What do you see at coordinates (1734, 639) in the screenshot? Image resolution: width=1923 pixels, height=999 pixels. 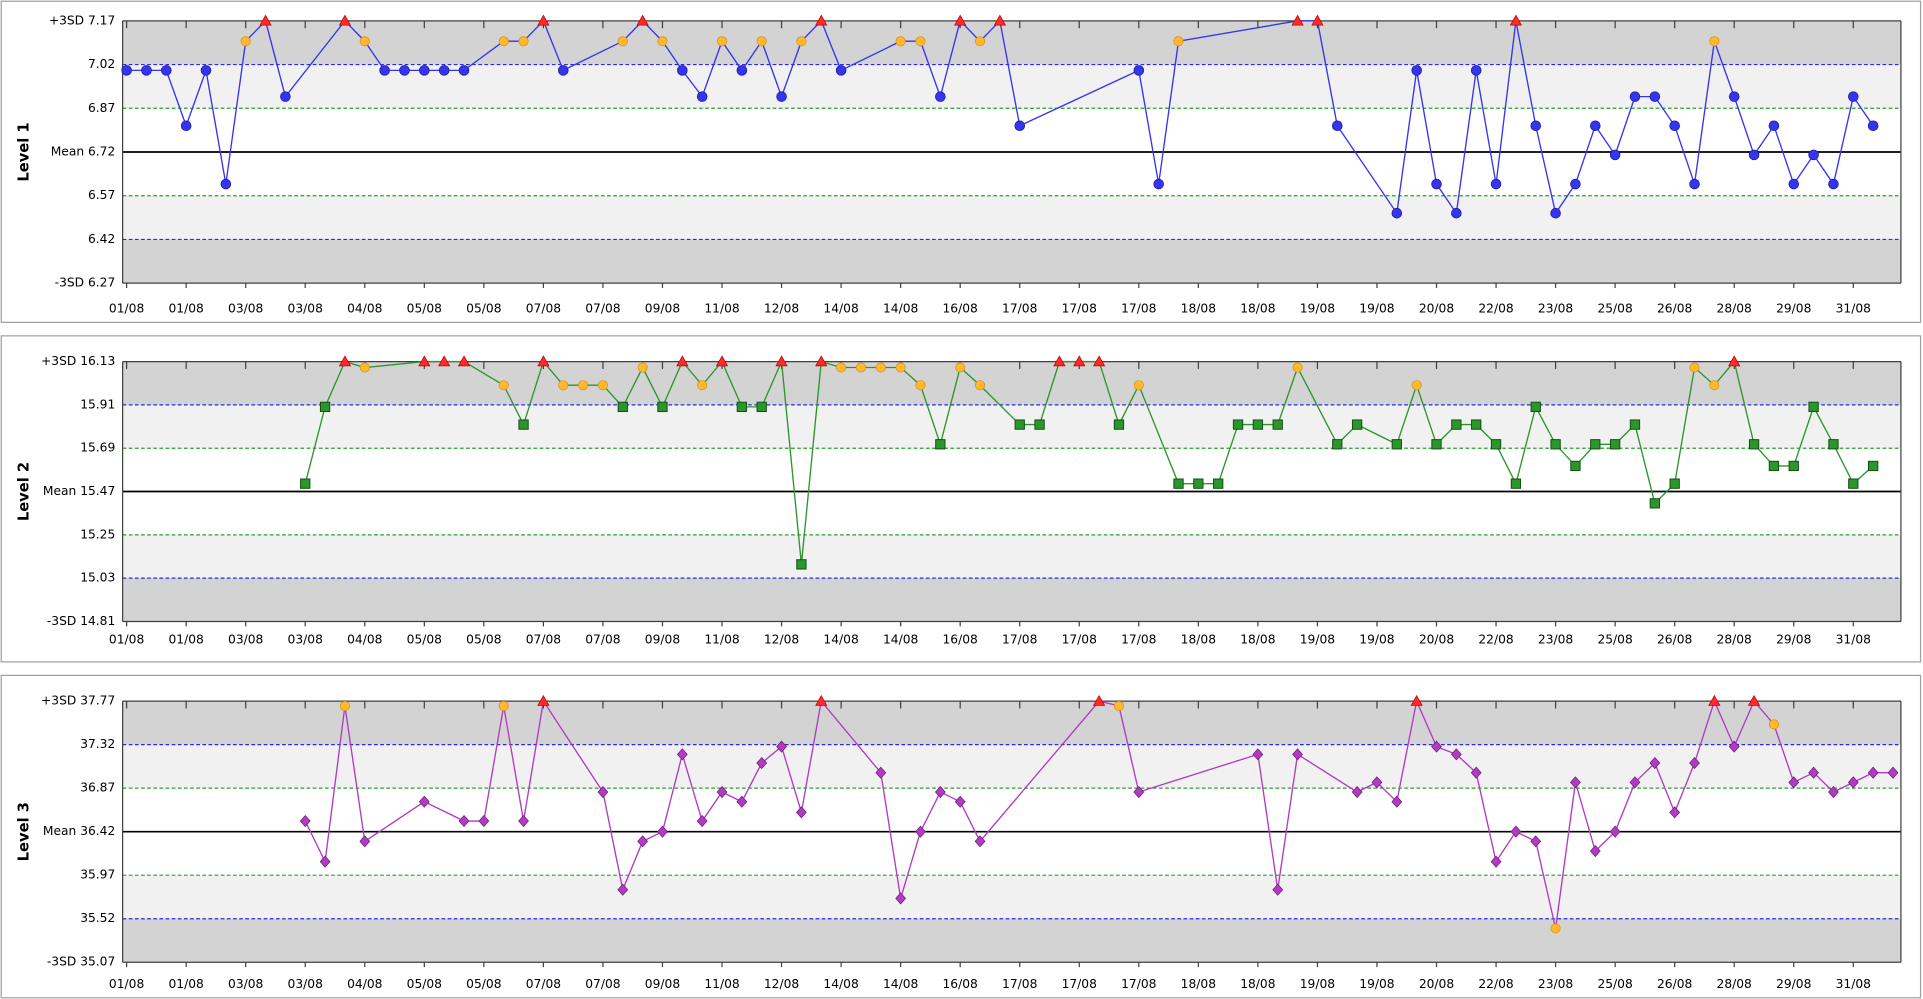 I see `x-tick-label: 28/08` at bounding box center [1734, 639].